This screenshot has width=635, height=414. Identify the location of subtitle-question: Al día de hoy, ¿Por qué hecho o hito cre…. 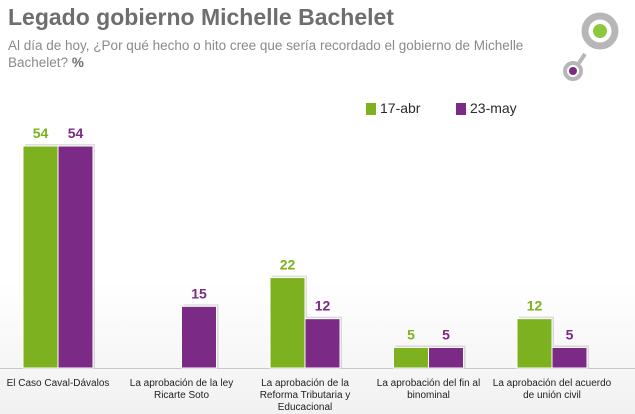
(266, 54).